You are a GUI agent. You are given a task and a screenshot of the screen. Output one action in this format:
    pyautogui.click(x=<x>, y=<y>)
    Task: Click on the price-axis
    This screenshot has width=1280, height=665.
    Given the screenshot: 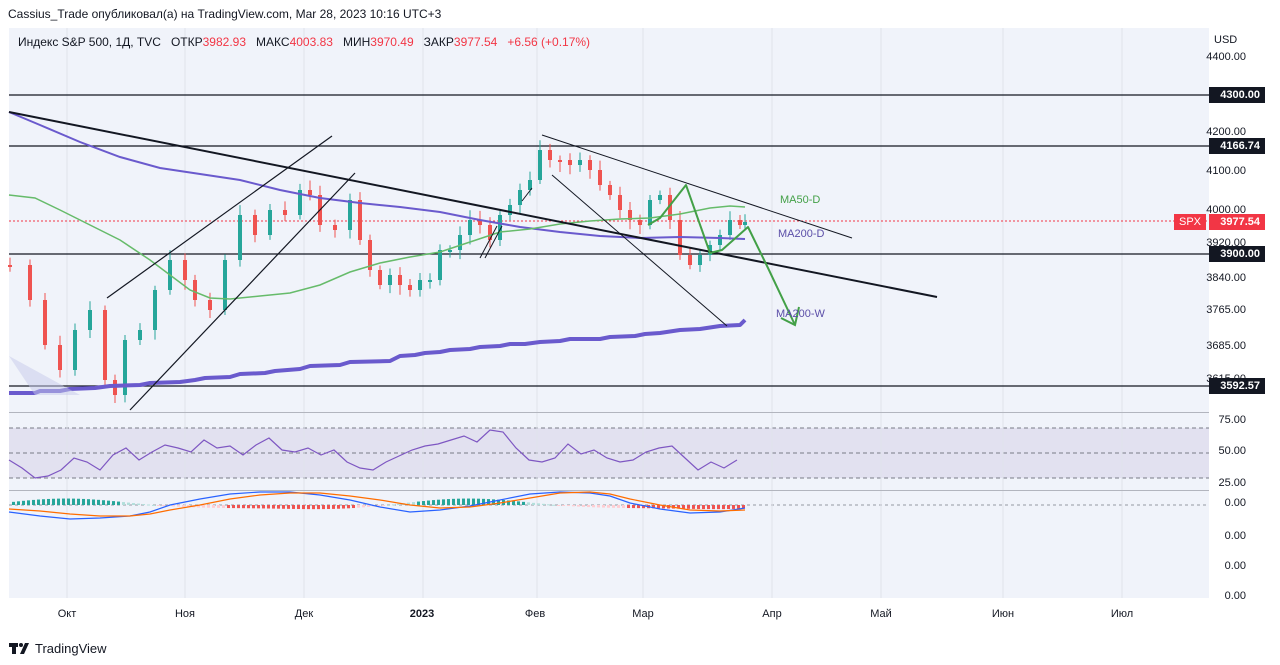 What is the action you would take?
    pyautogui.click(x=1244, y=313)
    